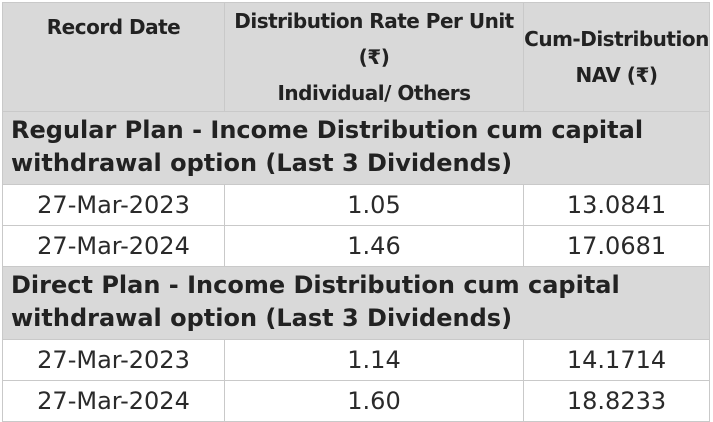  Describe the element at coordinates (374, 246) in the screenshot. I see `distribution-rate-cell: 1.46` at that location.